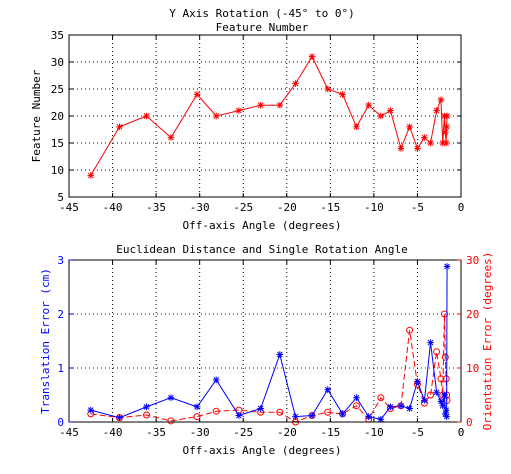 This screenshot has width=511, height=474. Describe the element at coordinates (262, 27) in the screenshot. I see `chart-subtitle: Feature Number` at that location.